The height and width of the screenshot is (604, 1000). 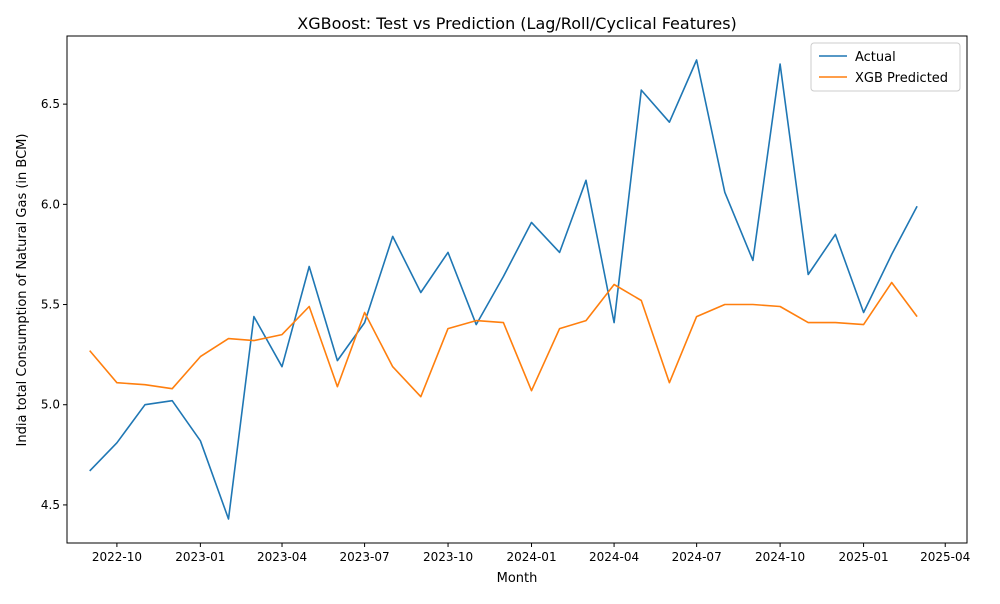 I want to click on x-tick-label: 2025-01, so click(x=864, y=557).